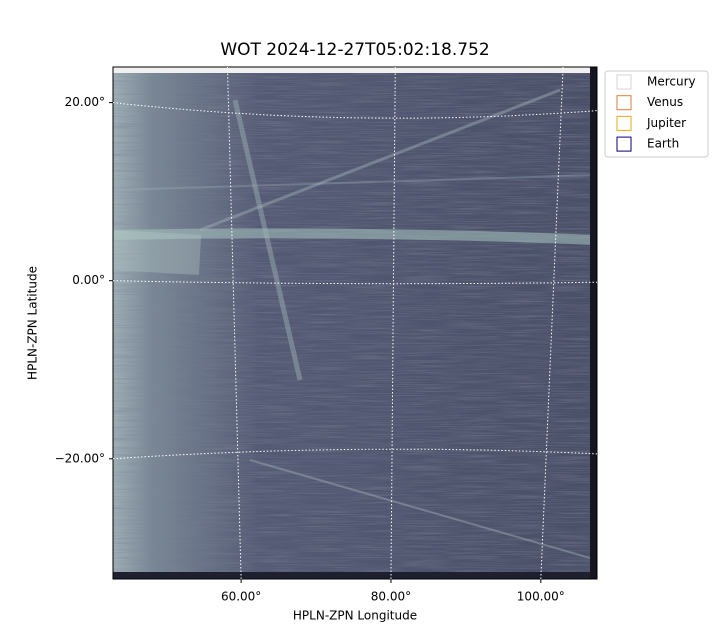 The width and height of the screenshot is (720, 640). What do you see at coordinates (666, 123) in the screenshot?
I see `legend-label: Jupiter` at bounding box center [666, 123].